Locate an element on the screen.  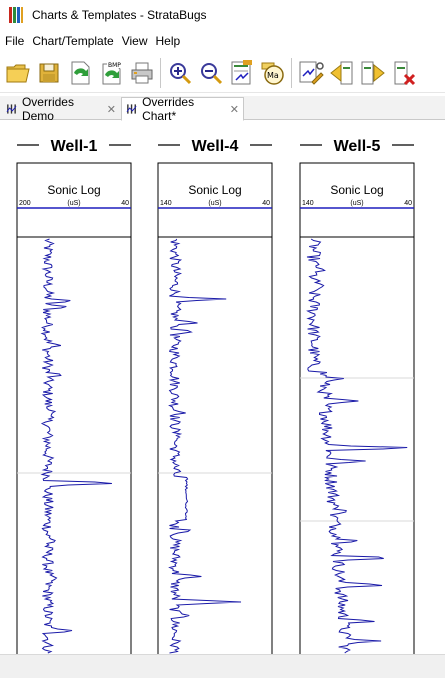
scale-left-value: 200 is located at coordinates (25, 203).